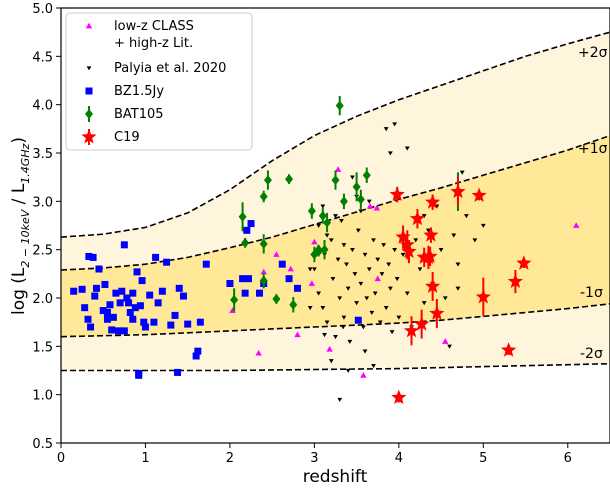 The width and height of the screenshot is (610, 488). I want to click on y-tick-label: 4.0, so click(42, 106).